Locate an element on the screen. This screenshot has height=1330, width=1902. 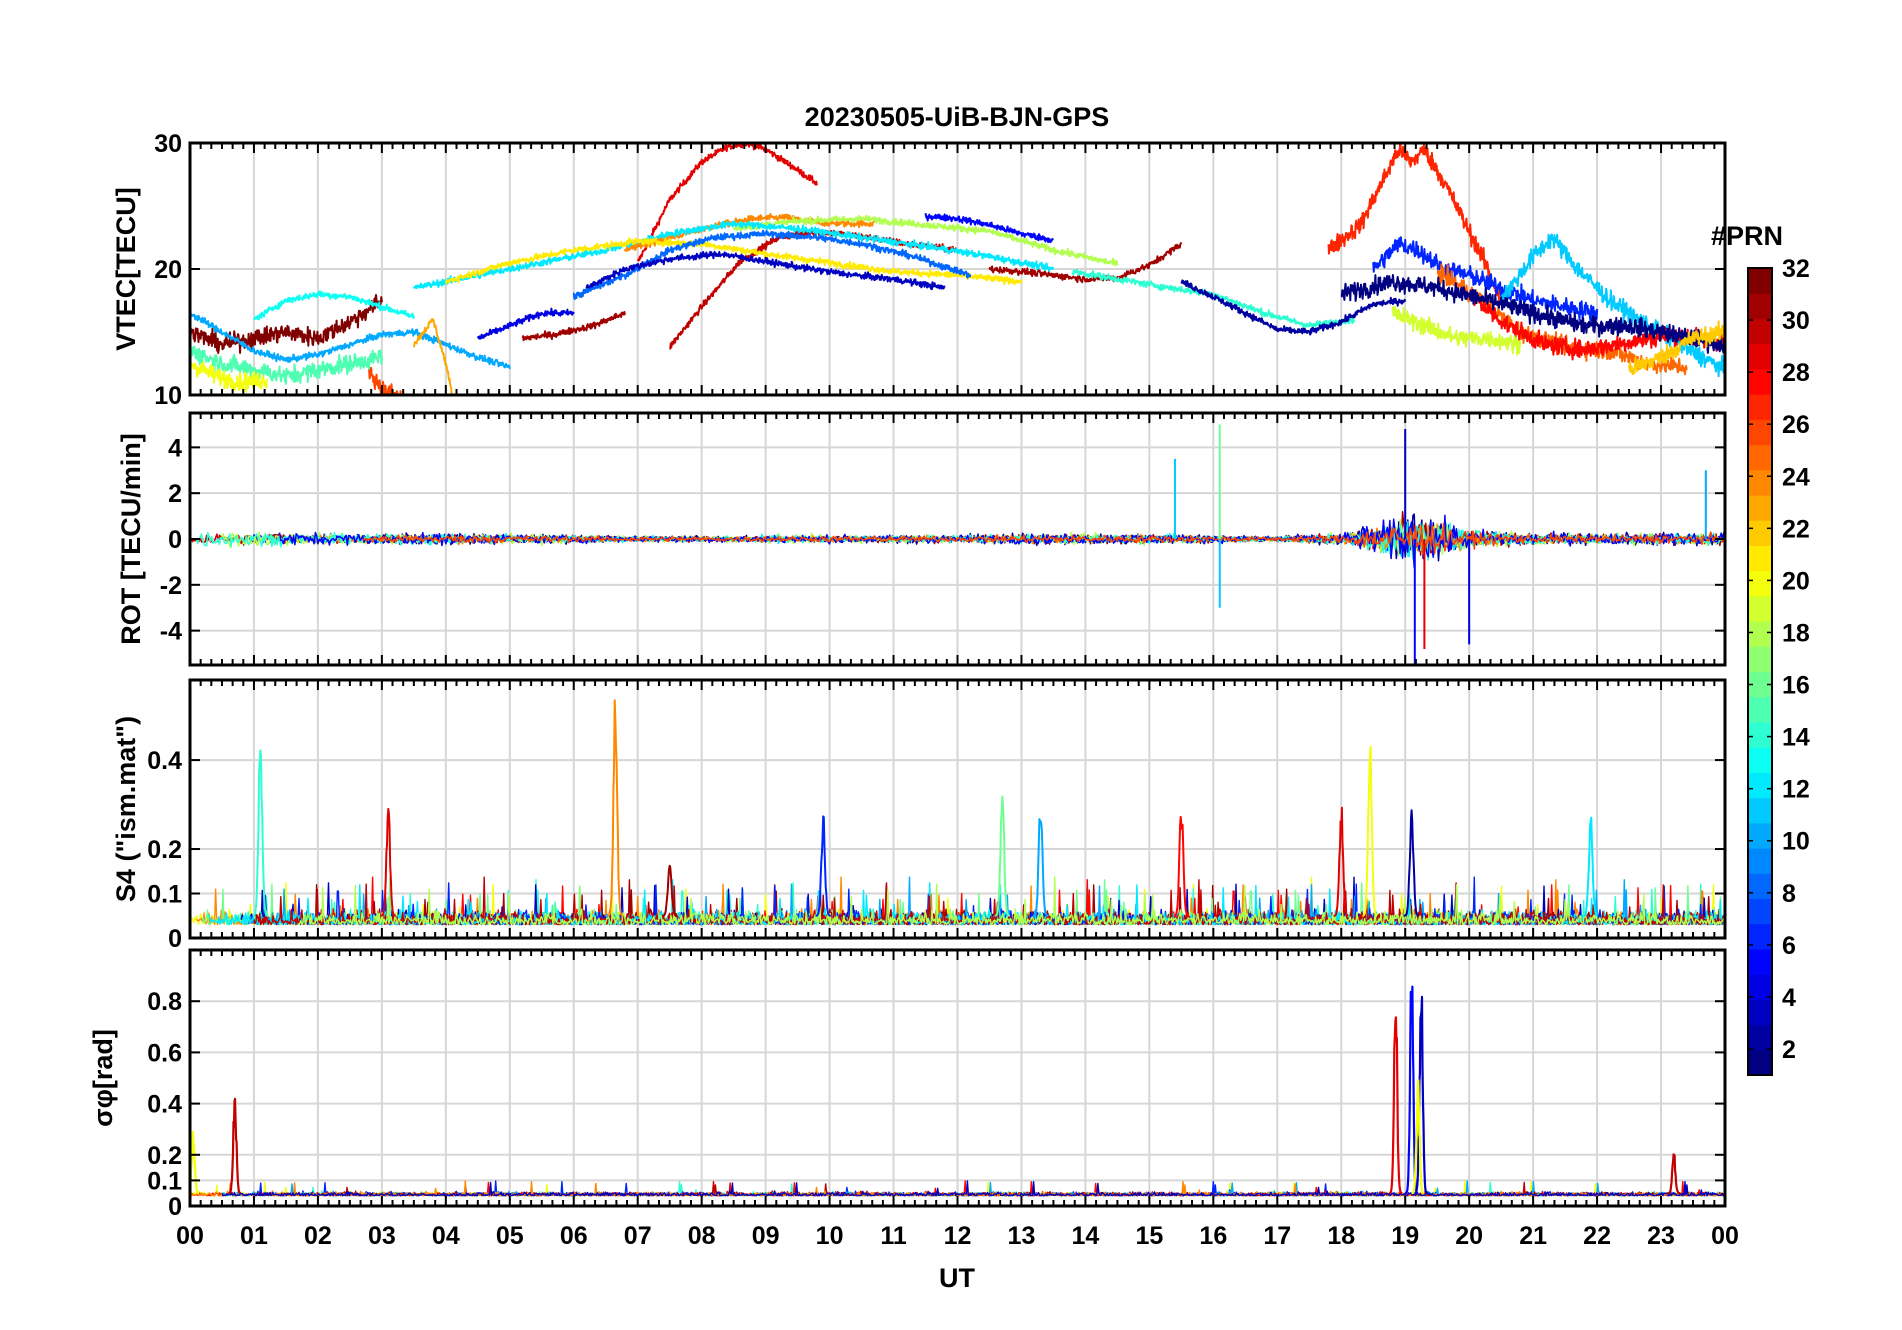
colorbar-tick-label: 20 is located at coordinates (1796, 581).